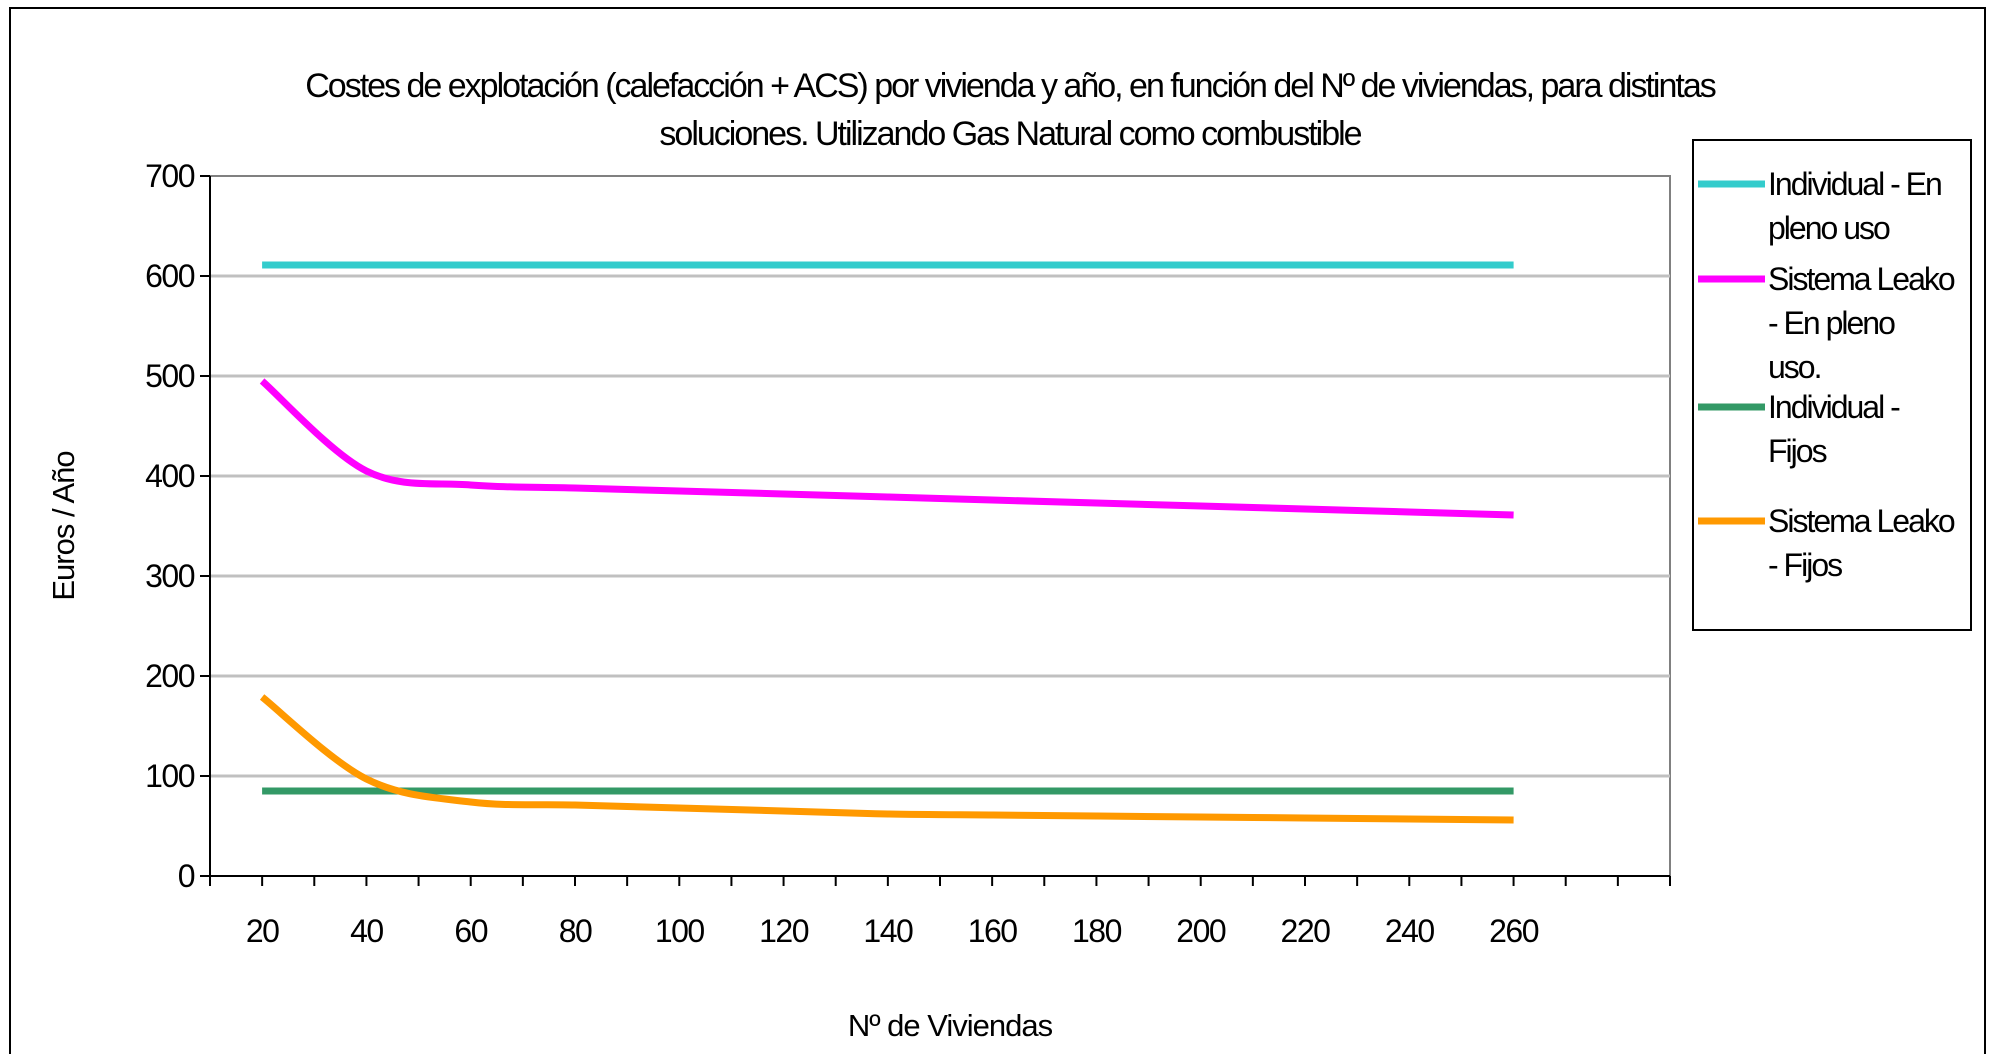 This screenshot has width=1995, height=1059. What do you see at coordinates (1829, 228) in the screenshot?
I see `legend-label: pleno uso` at bounding box center [1829, 228].